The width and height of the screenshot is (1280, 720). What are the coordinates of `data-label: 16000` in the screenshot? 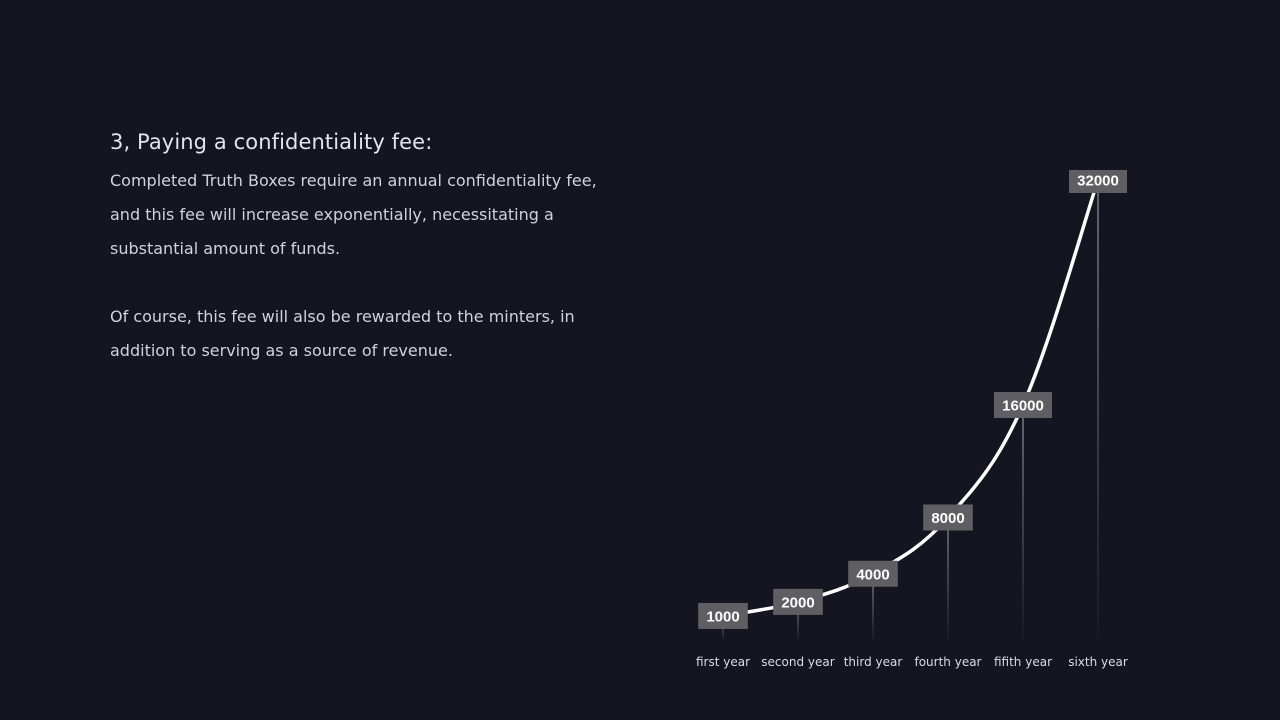 It's located at (1023, 405).